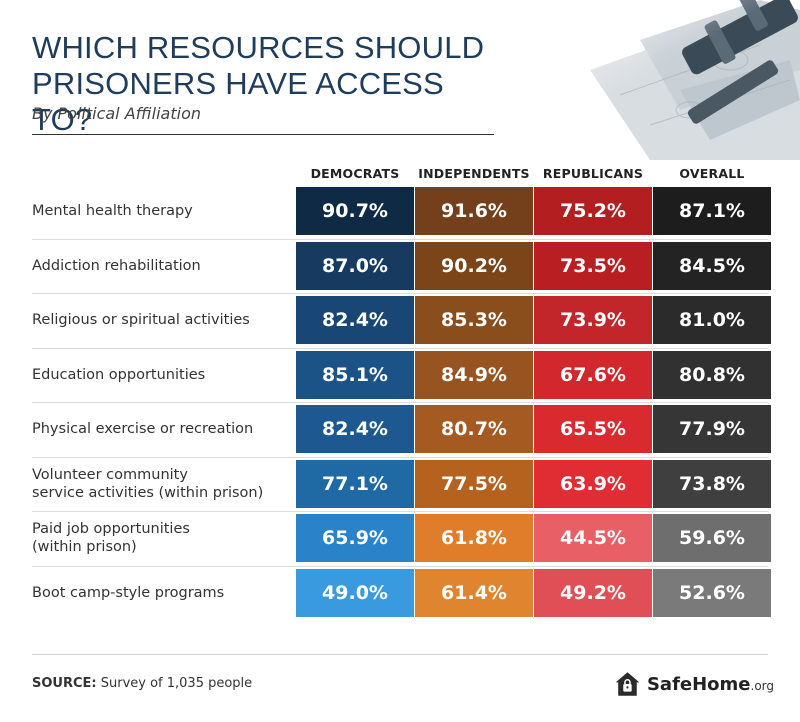  What do you see at coordinates (712, 211) in the screenshot?
I see `value-cell-overall: 87.1%` at bounding box center [712, 211].